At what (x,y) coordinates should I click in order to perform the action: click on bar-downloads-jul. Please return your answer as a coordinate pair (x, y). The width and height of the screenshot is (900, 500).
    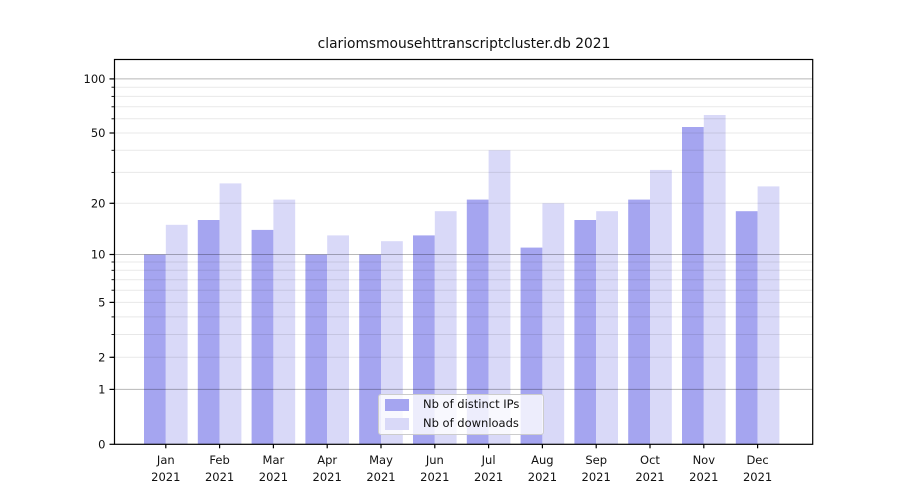
    Looking at the image, I should click on (499, 297).